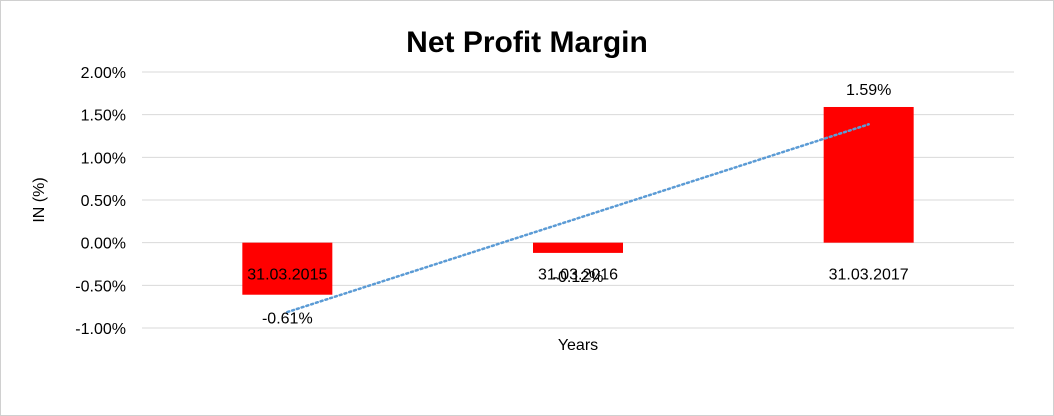 This screenshot has width=1054, height=416. I want to click on y-tick-labels: 2.00% 1.50% 1.00% 0.50% 0.00% -0.50% -1.00%, so click(100, 201).